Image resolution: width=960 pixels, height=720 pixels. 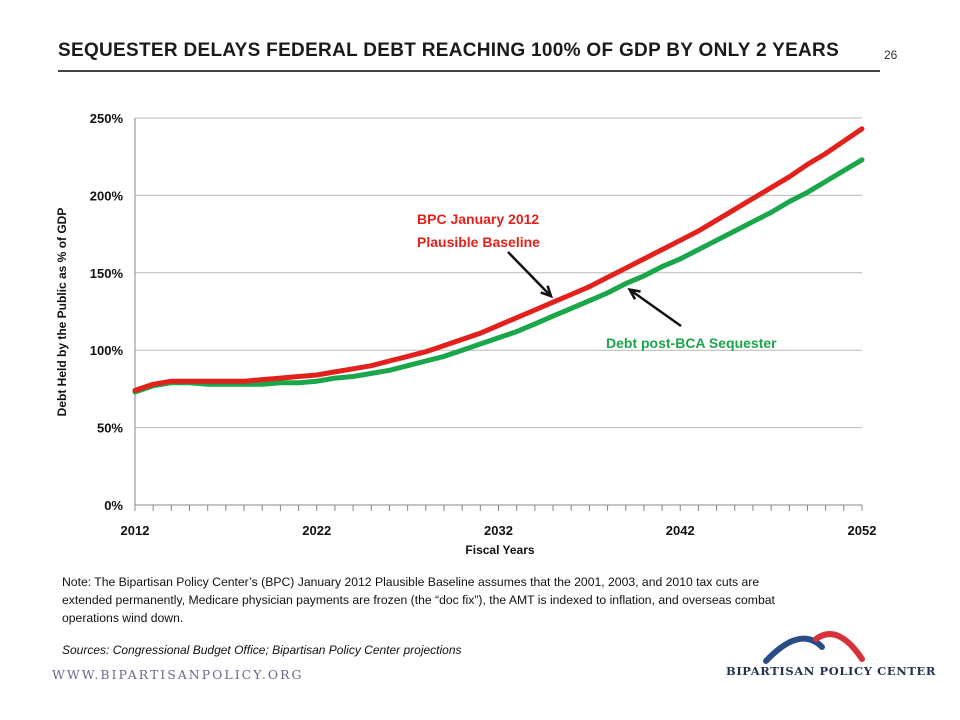 I want to click on x-tick-label: 2042, so click(x=680, y=530).